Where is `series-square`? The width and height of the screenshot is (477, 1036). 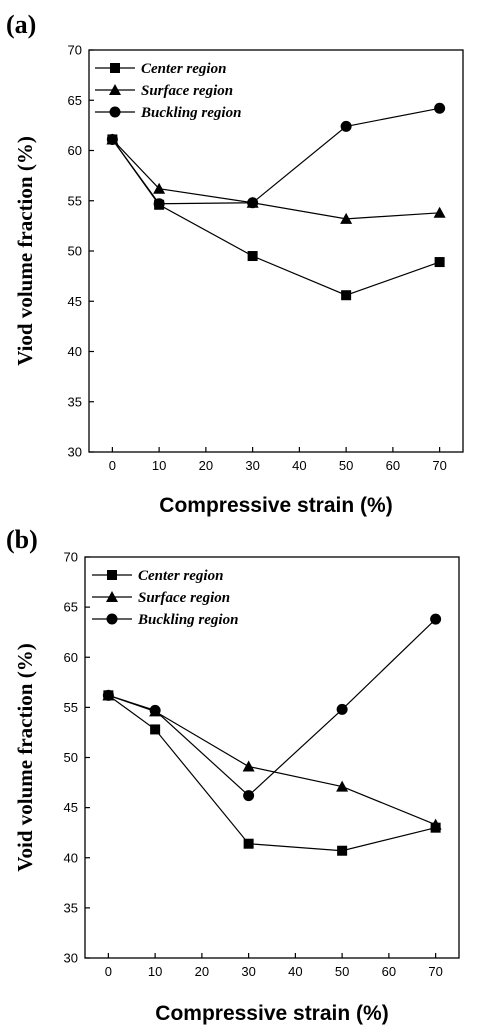 series-square is located at coordinates (276, 217).